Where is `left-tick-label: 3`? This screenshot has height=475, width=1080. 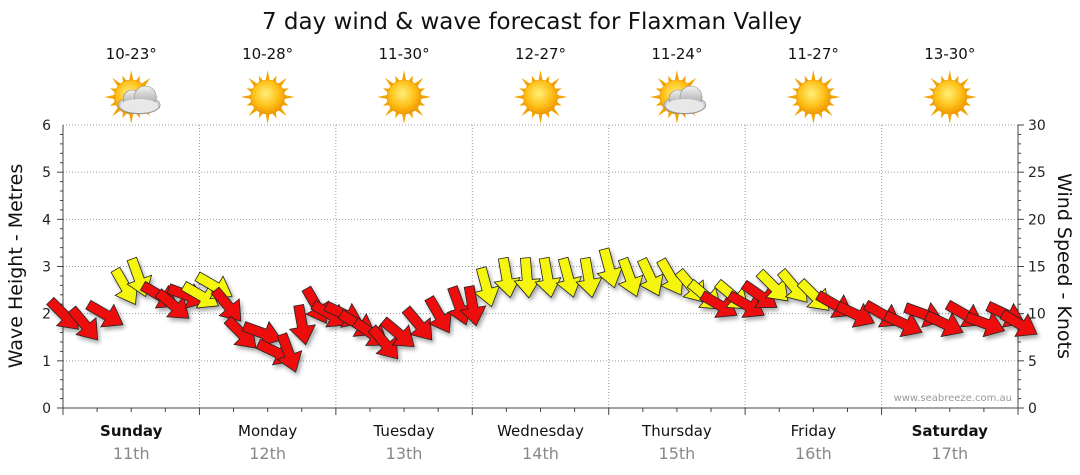
left-tick-label: 3 is located at coordinates (46, 268).